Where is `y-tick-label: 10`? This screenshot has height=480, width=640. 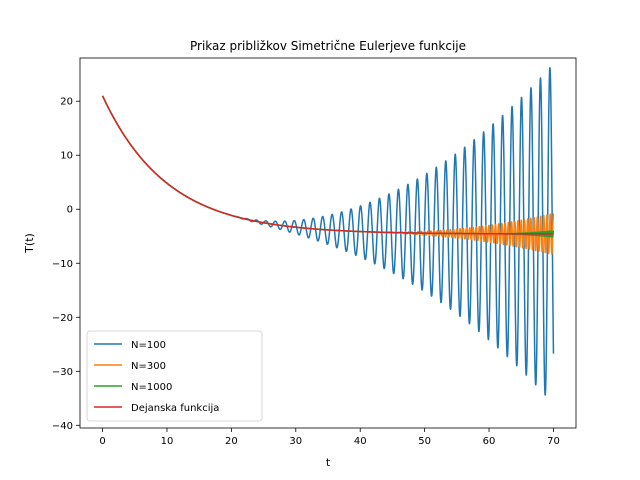
y-tick-label: 10 is located at coordinates (66, 156).